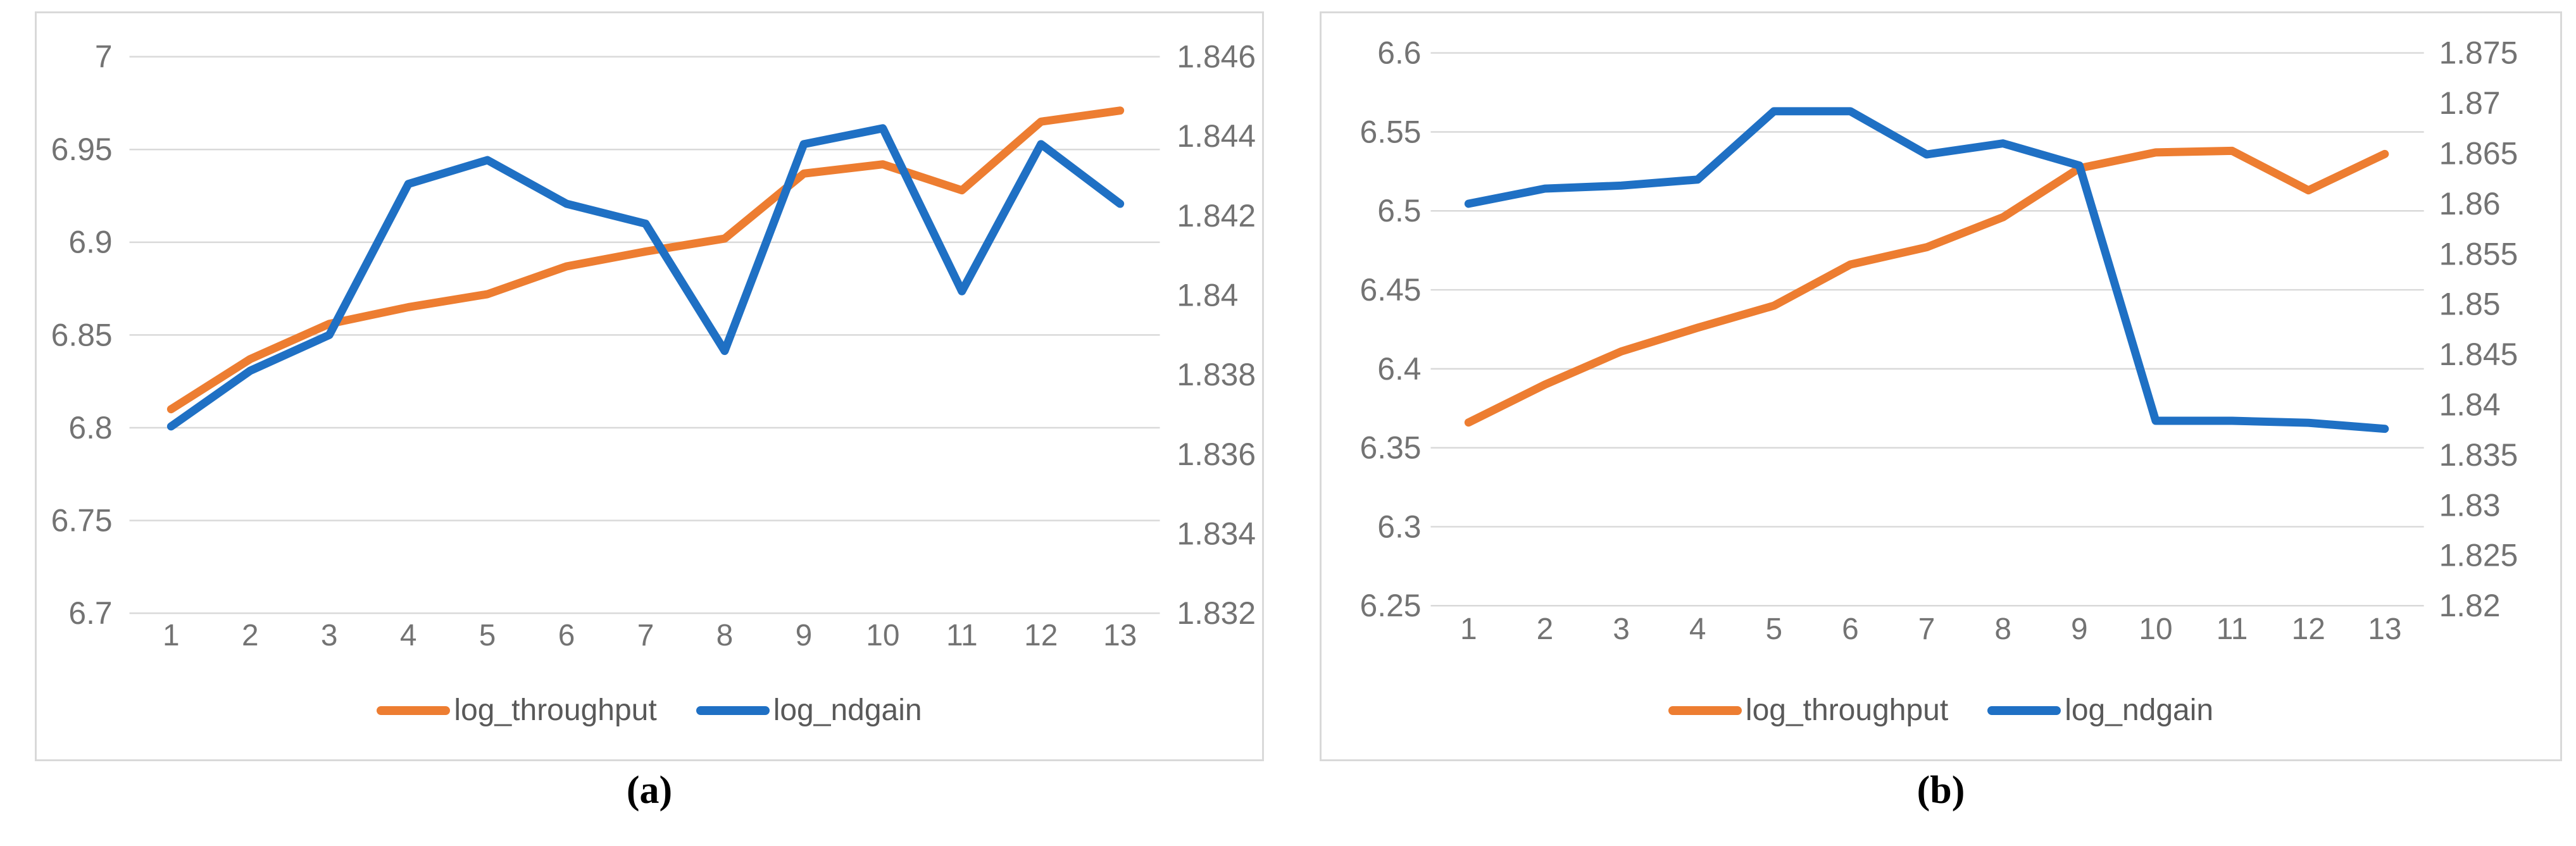 The image size is (2576, 846). I want to click on right-axis-tick-label: 1.835, so click(2478, 455).